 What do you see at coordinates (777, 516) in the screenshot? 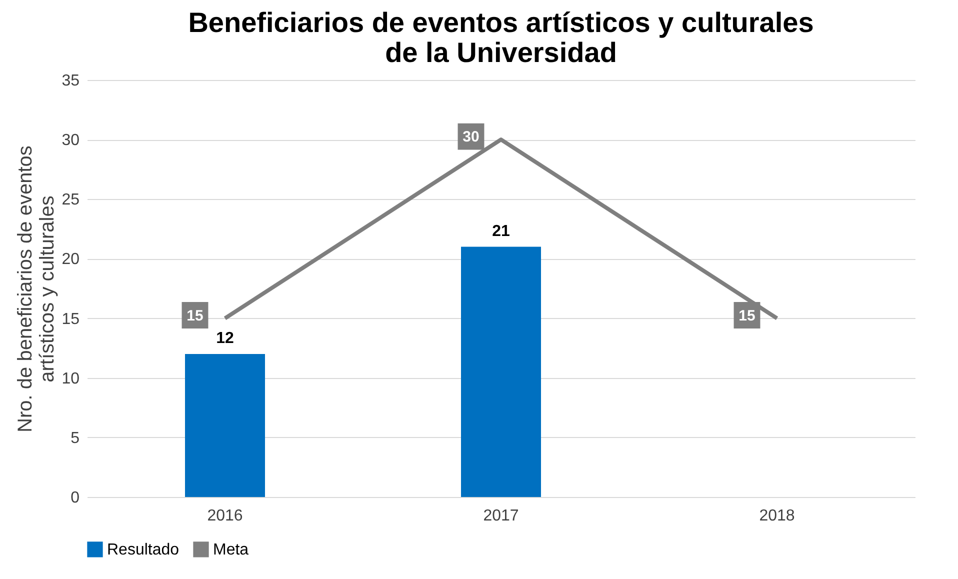
I see `x-tick-label: 2018` at bounding box center [777, 516].